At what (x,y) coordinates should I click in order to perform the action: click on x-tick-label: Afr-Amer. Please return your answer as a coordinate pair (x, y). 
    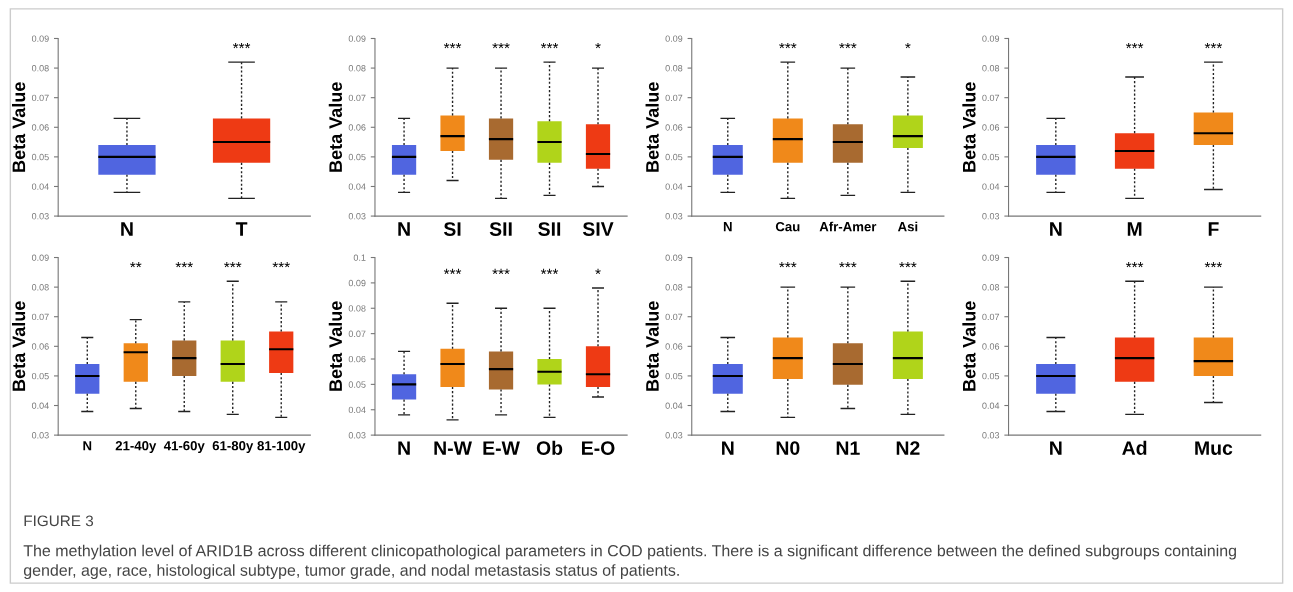
    Looking at the image, I should click on (848, 226).